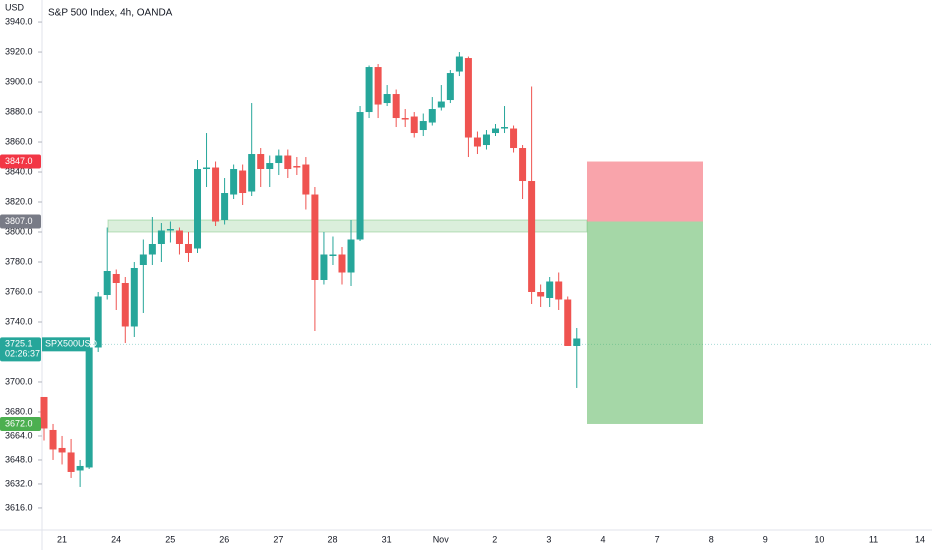  Describe the element at coordinates (15, 7) in the screenshot. I see `currency: USD` at that location.